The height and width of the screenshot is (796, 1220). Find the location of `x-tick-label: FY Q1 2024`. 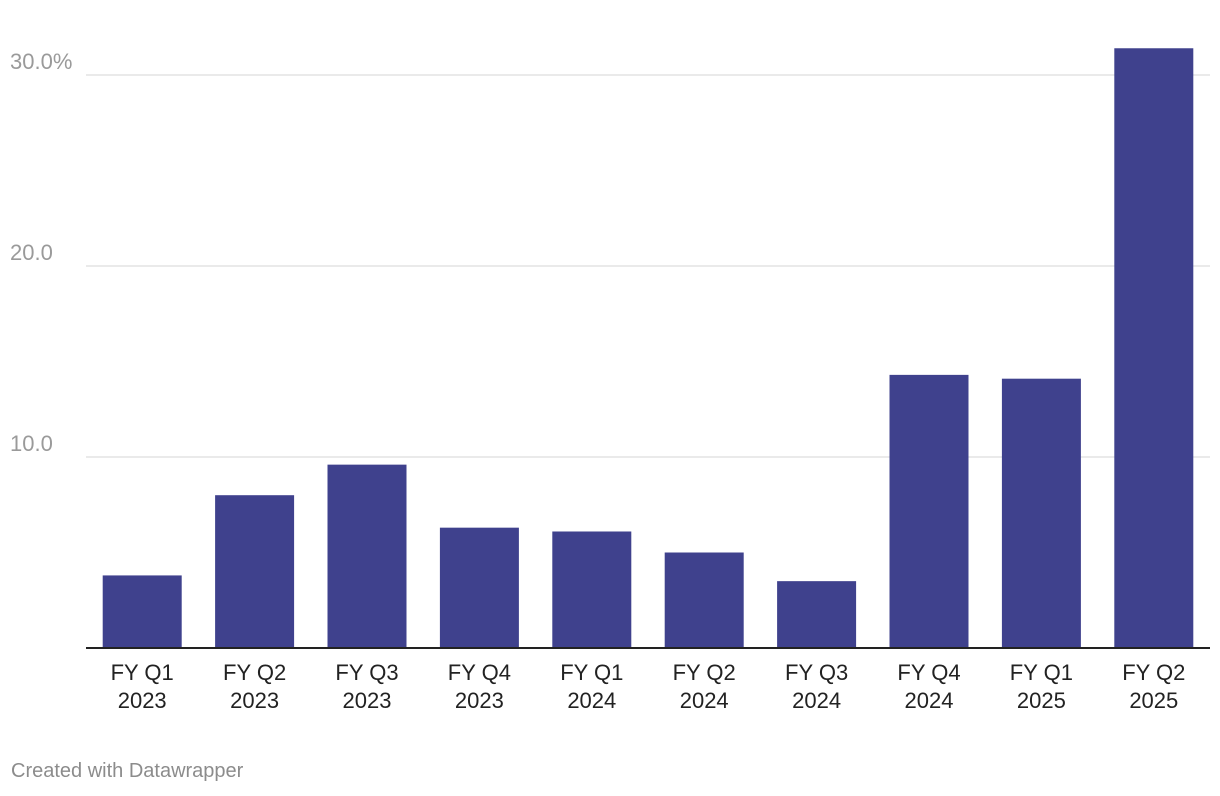

x-tick-label: FY Q1 2024 is located at coordinates (591, 686).